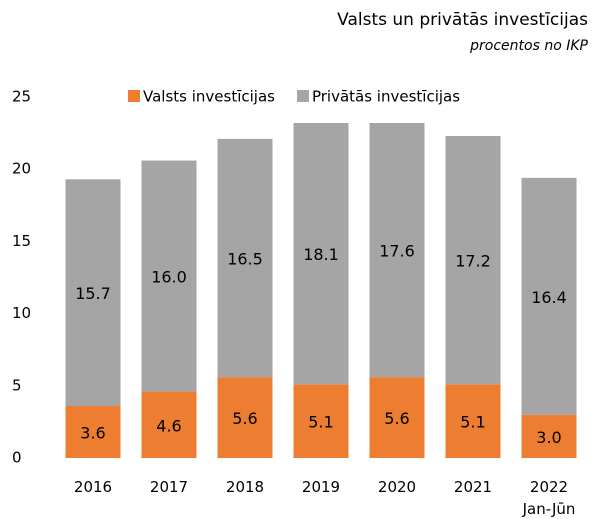 Image resolution: width=604 pixels, height=519 pixels. I want to click on x-tick-label: 2021, so click(473, 487).